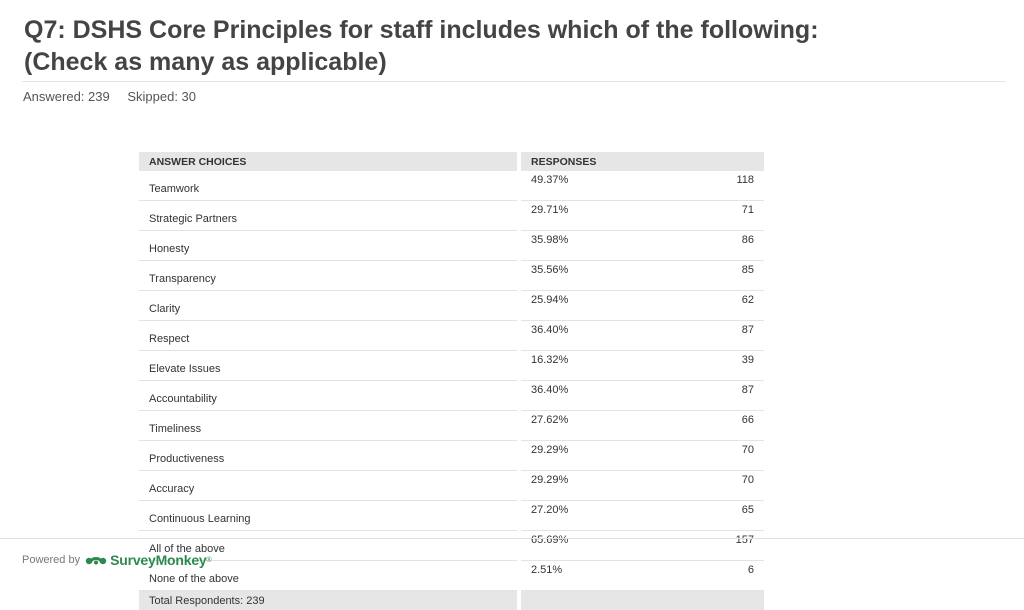 The image size is (1024, 610). Describe the element at coordinates (328, 516) in the screenshot. I see `answer-choice: Continuous Learning` at that location.